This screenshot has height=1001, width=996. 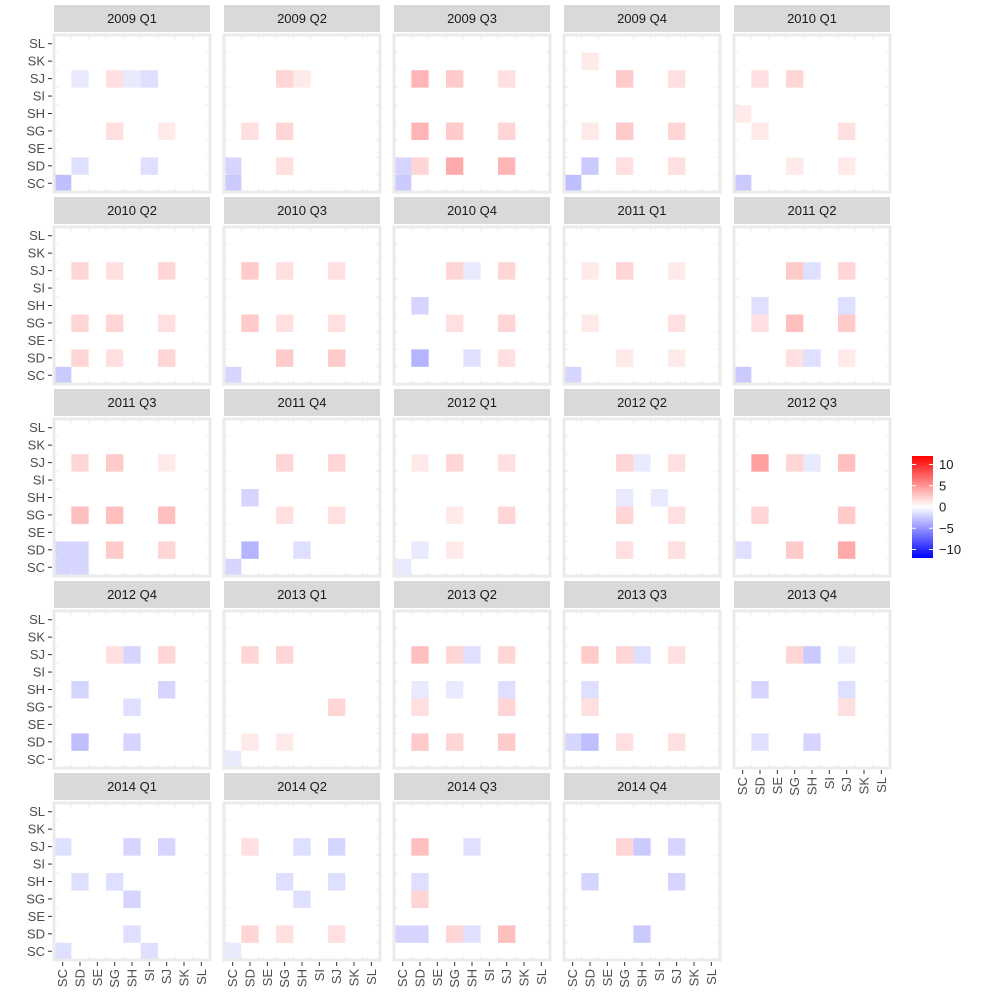 I want to click on y-tick-label: SH, so click(x=36, y=305).